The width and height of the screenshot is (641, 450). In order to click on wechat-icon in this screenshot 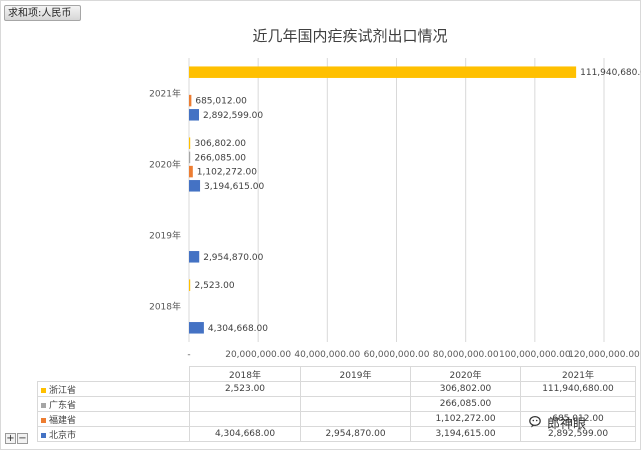, I will do `click(535, 421)`.